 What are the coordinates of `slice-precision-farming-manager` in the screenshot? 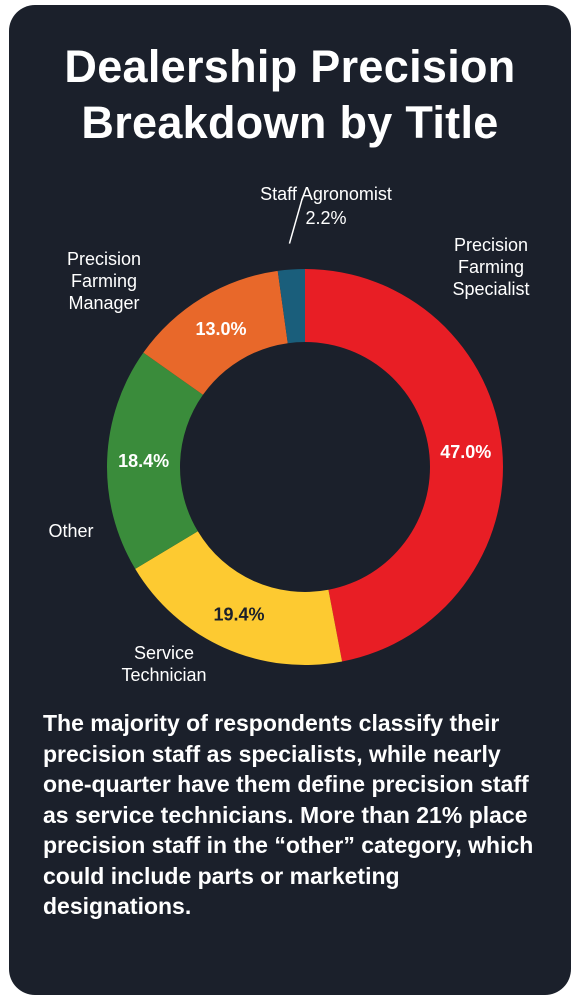 It's located at (215, 332).